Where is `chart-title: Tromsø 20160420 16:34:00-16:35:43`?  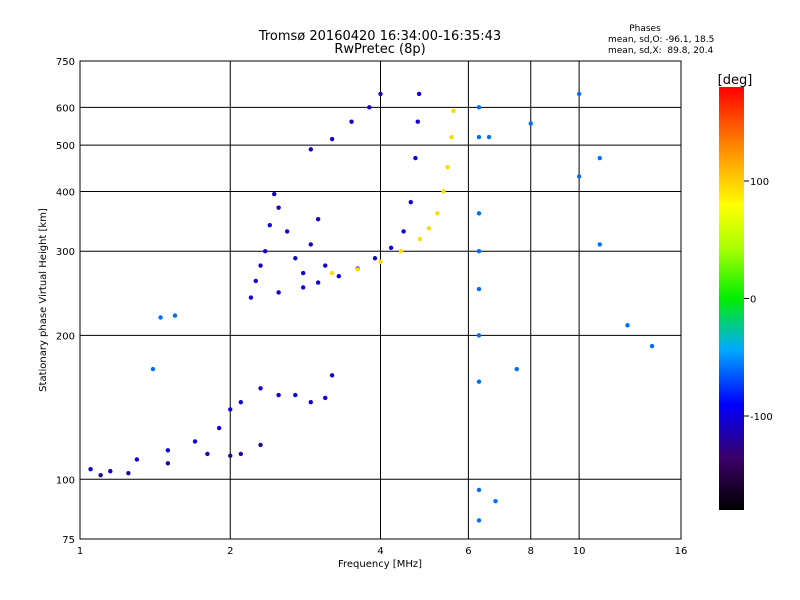
chart-title: Tromsø 20160420 16:34:00-16:35:43 is located at coordinates (379, 36).